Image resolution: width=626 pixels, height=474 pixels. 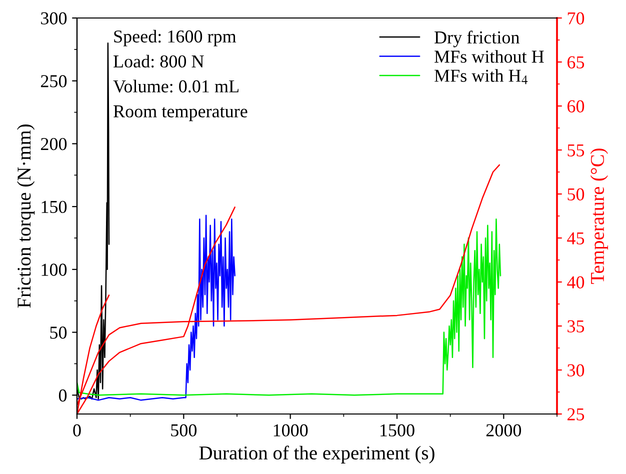 I want to click on y2-tick-label: 30, so click(x=576, y=370).